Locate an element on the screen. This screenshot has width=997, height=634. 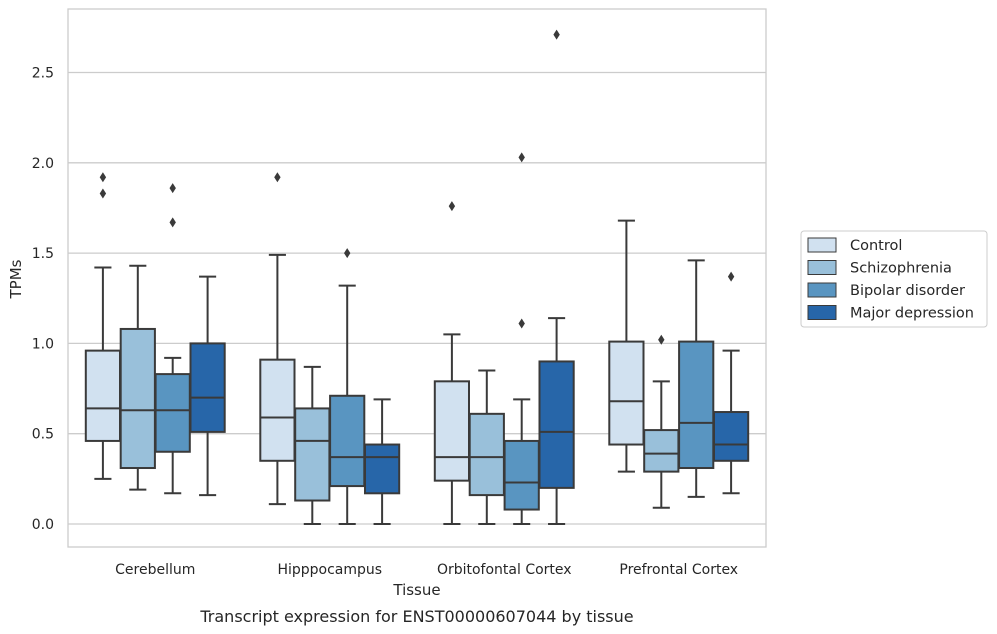
y-tick-label: 2.5 is located at coordinates (43, 74).